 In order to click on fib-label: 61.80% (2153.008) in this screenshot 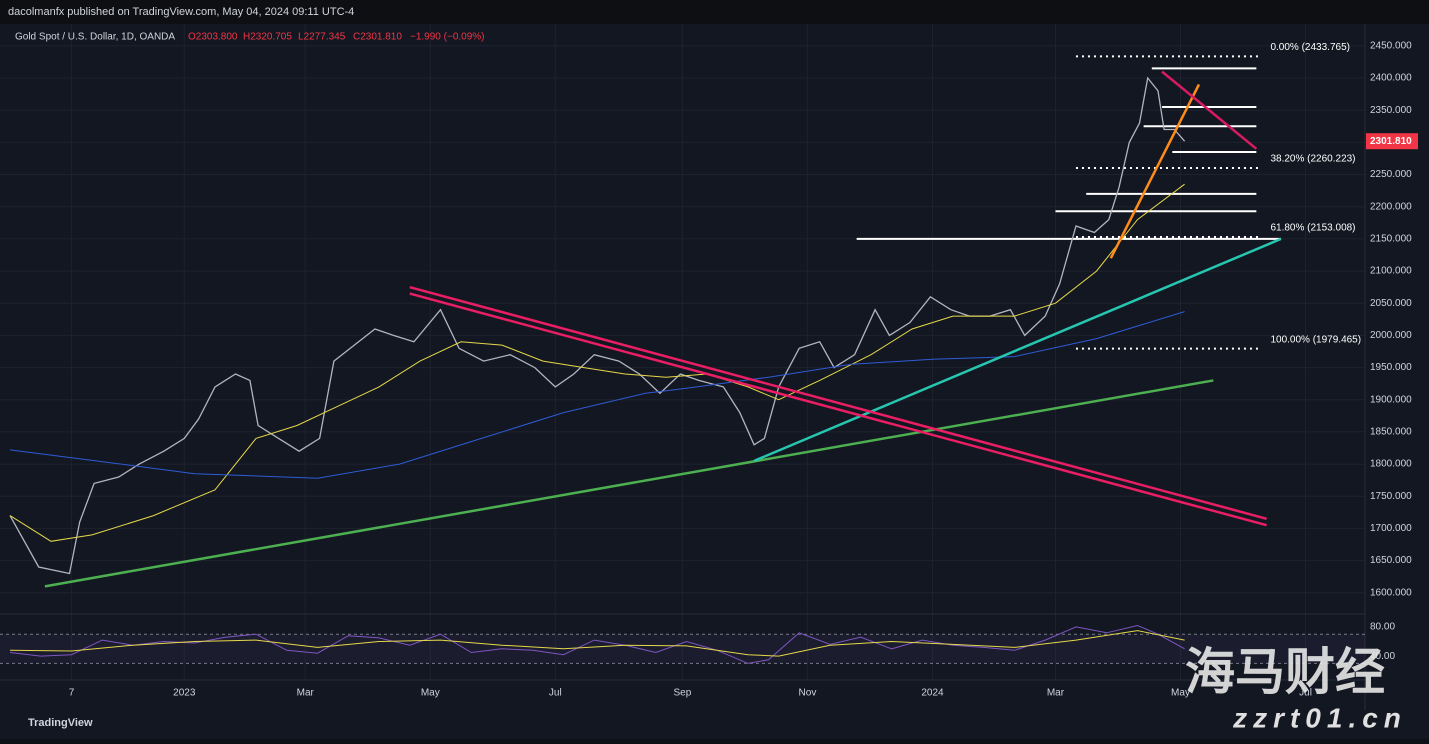, I will do `click(1312, 228)`.